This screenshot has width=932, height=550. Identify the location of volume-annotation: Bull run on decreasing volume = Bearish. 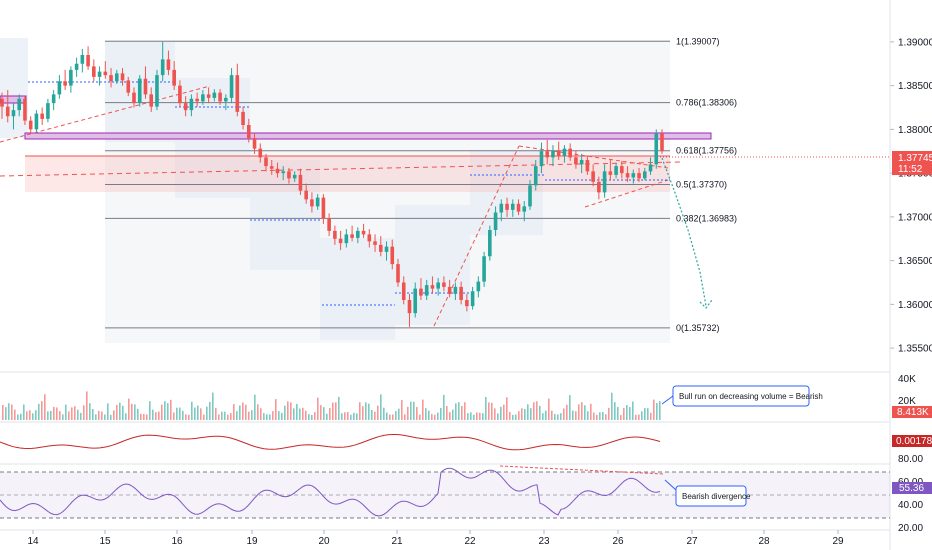
(742, 396).